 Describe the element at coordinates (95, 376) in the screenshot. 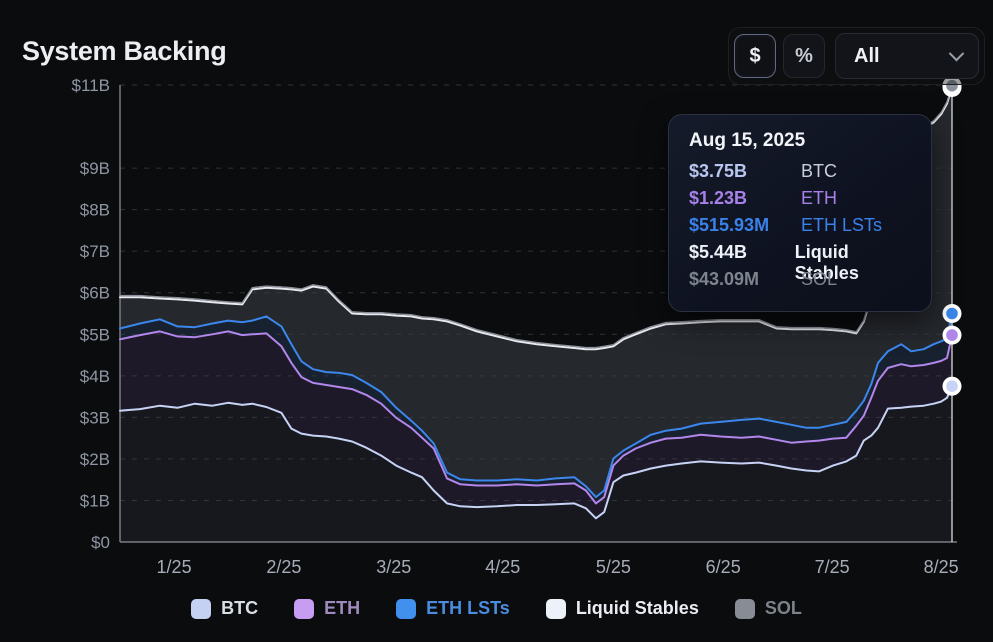

I see `svg-text: $4B` at that location.